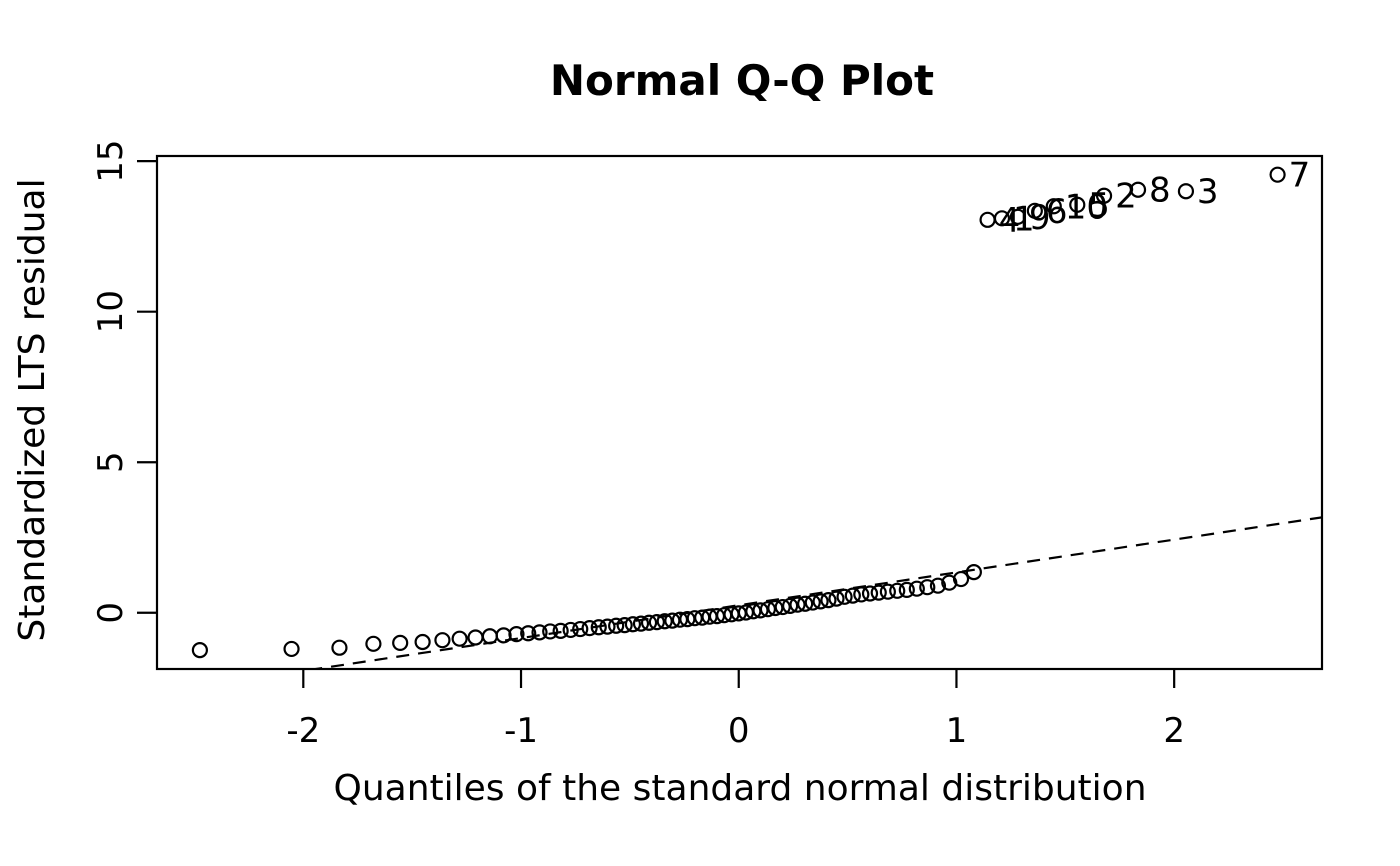 The image size is (1400, 866). I want to click on y-tick-label: 10, so click(111, 311).